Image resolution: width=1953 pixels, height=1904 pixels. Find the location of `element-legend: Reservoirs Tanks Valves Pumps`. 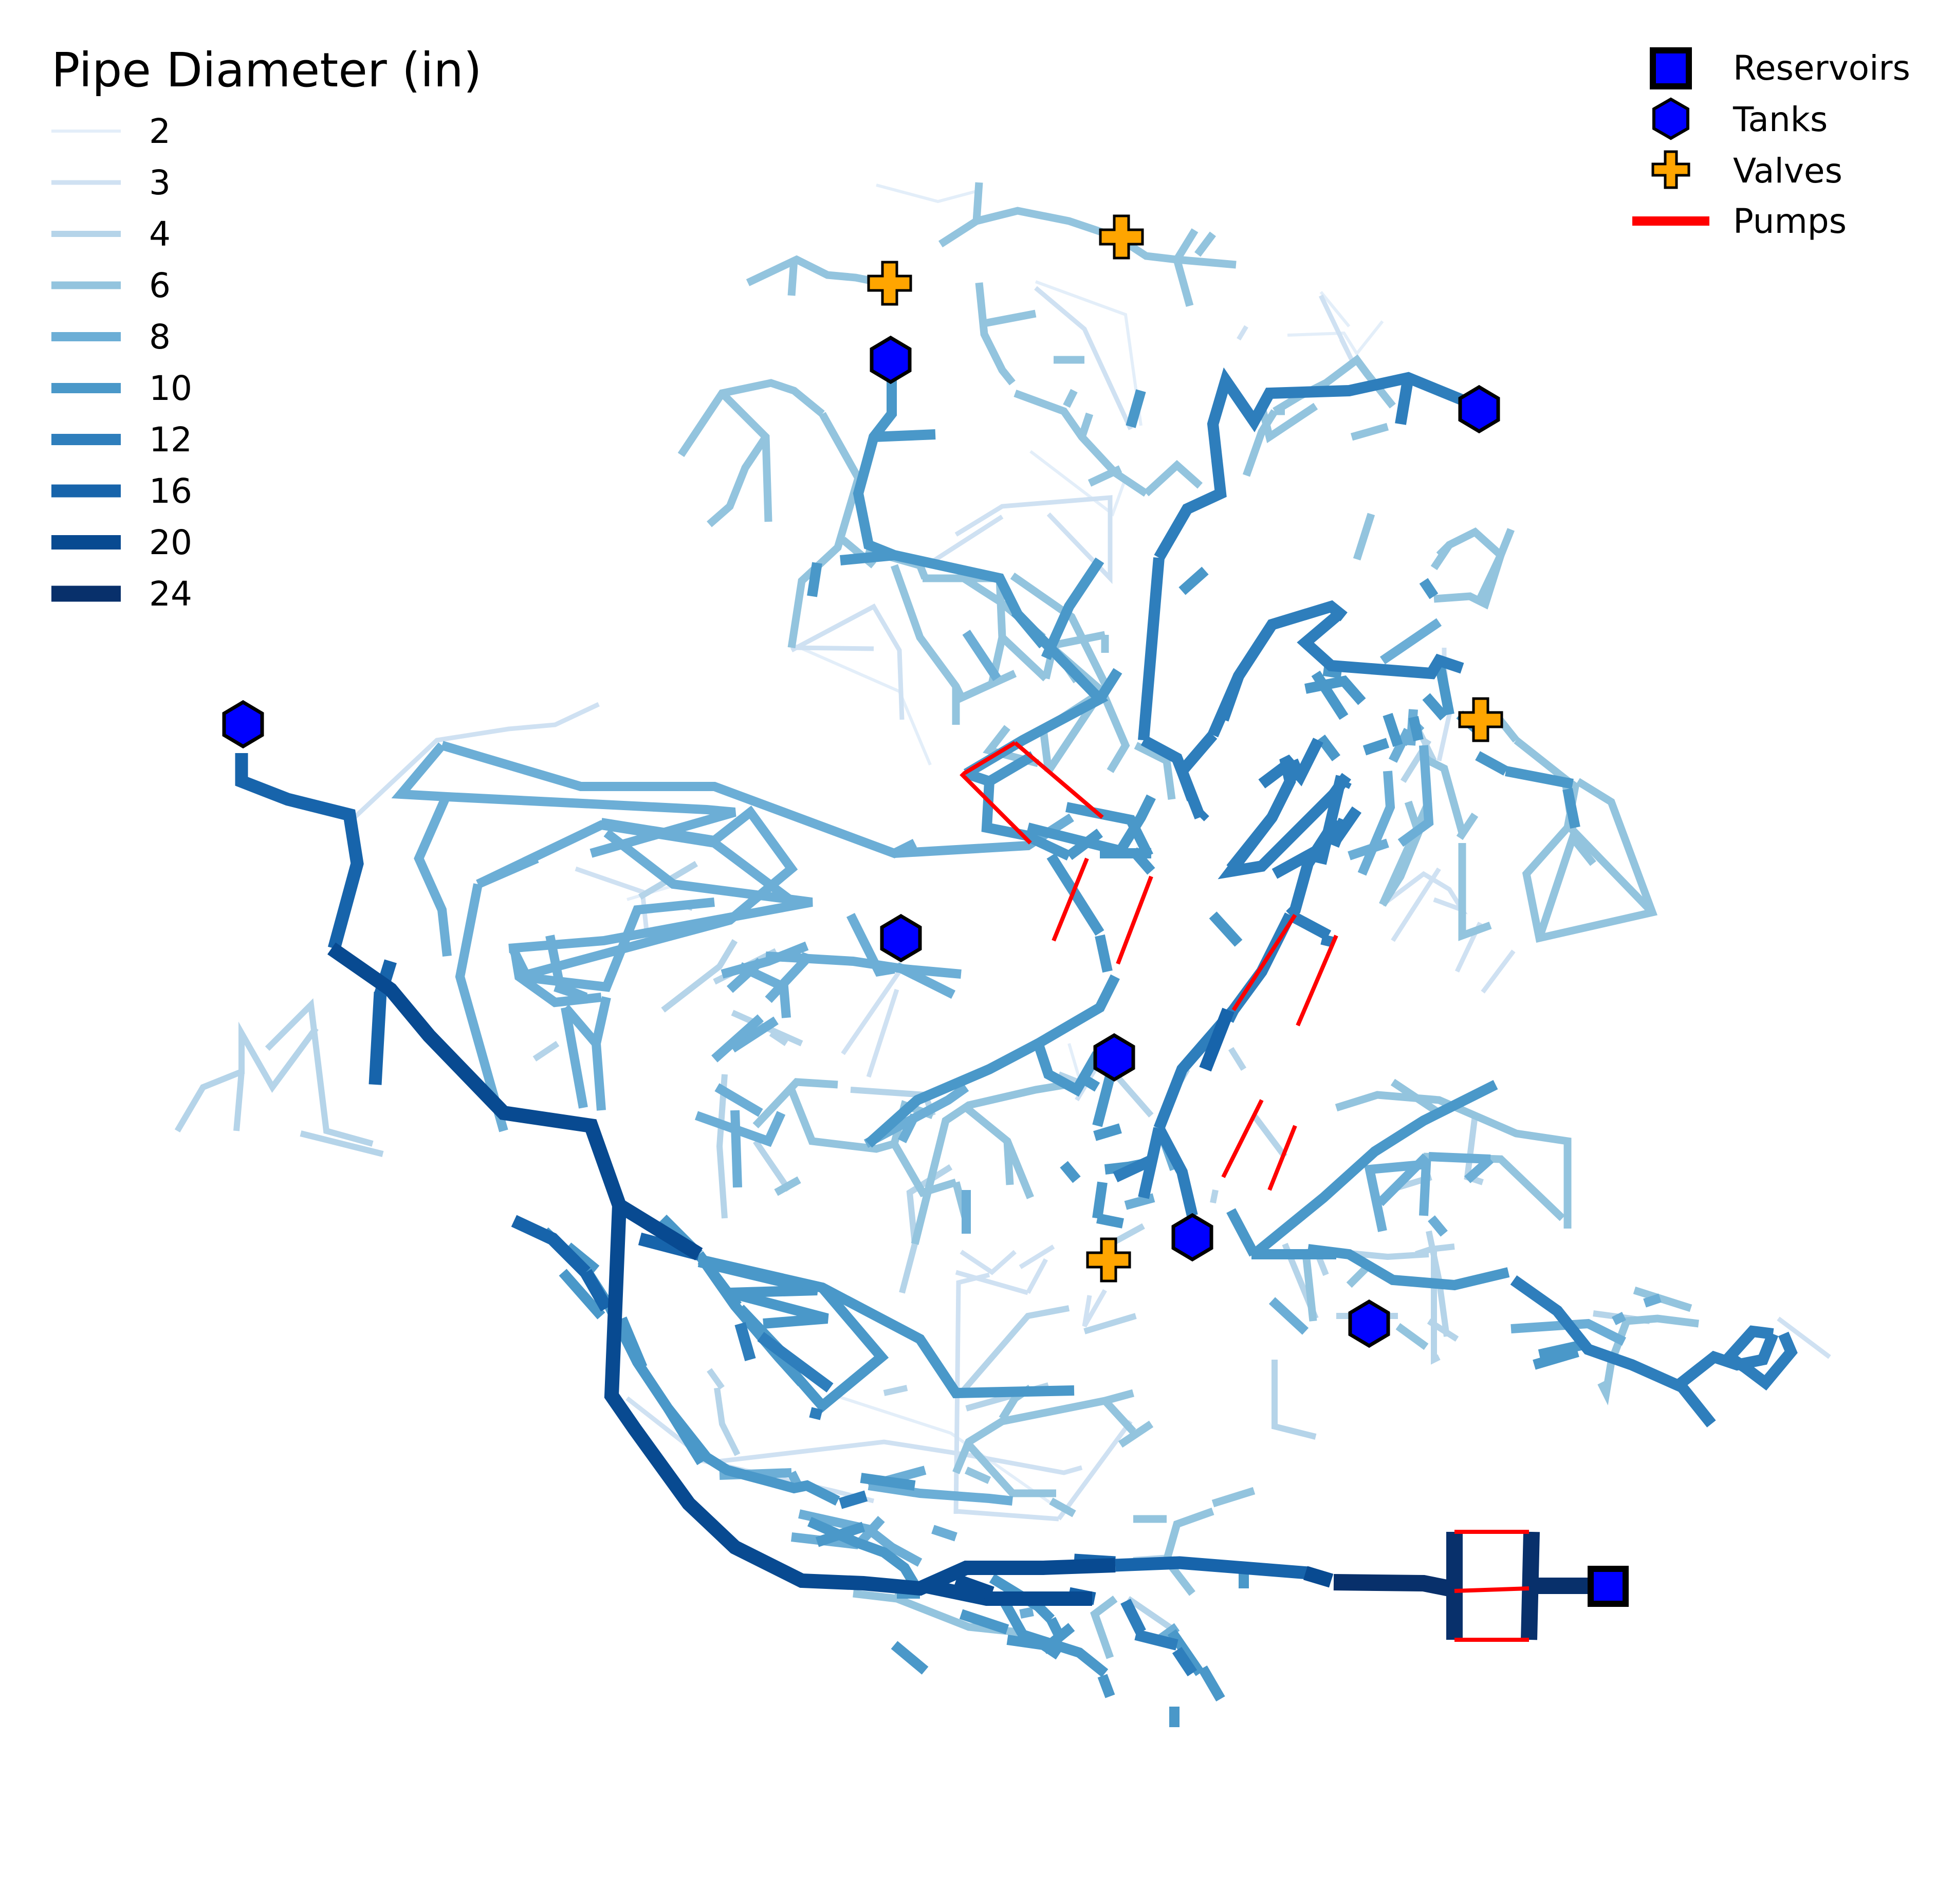

element-legend: Reservoirs Tanks Valves Pumps is located at coordinates (1771, 144).